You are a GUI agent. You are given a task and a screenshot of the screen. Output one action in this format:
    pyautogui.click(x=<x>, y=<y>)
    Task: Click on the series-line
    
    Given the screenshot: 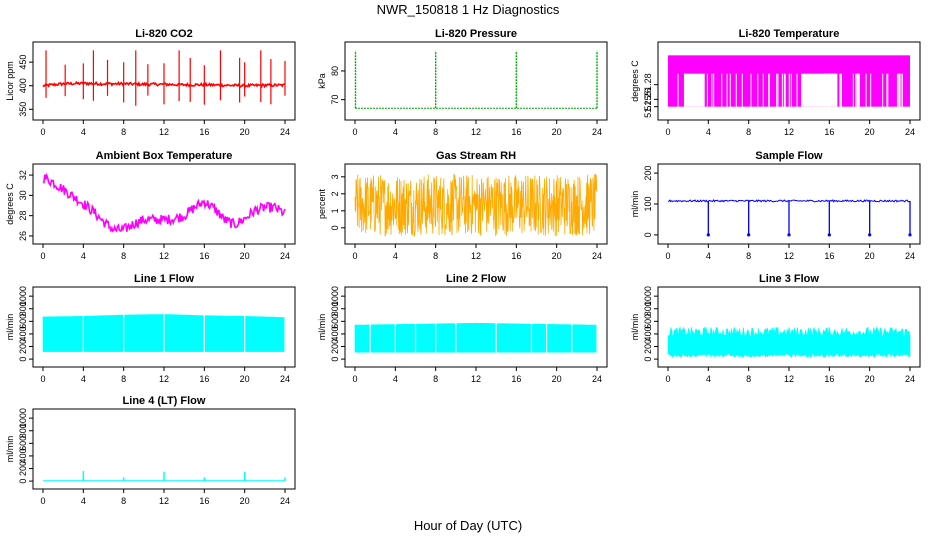 What is the action you would take?
    pyautogui.click(x=164, y=202)
    